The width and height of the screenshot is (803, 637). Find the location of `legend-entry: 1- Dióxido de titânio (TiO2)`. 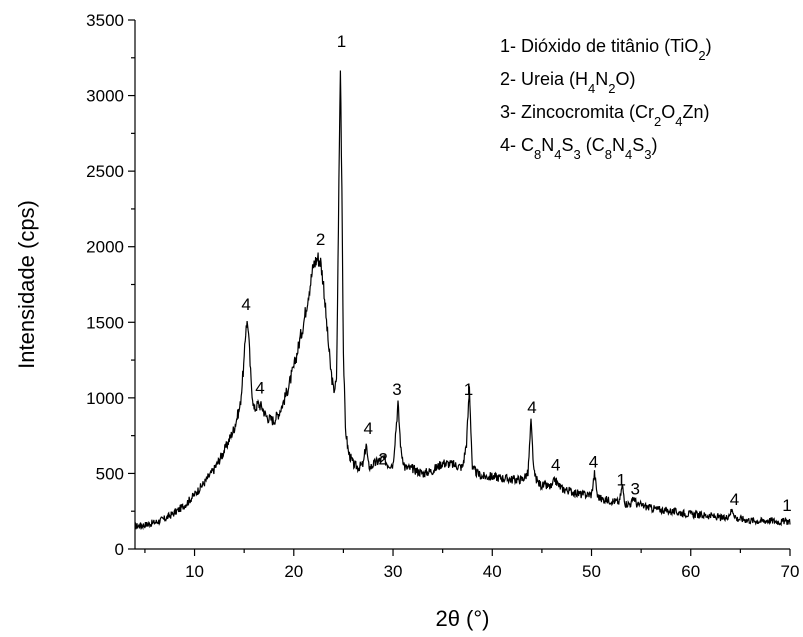

legend-entry: 1- Dióxido de titânio (TiO2) is located at coordinates (606, 49).